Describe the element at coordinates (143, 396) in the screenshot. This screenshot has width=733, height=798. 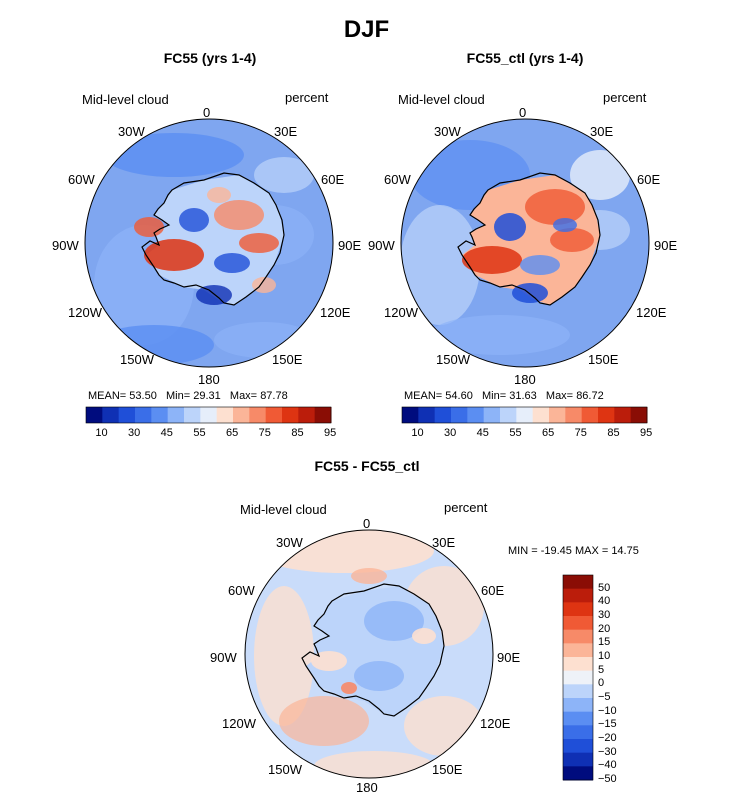
I see `panel1-mean-value: 53.50` at that location.